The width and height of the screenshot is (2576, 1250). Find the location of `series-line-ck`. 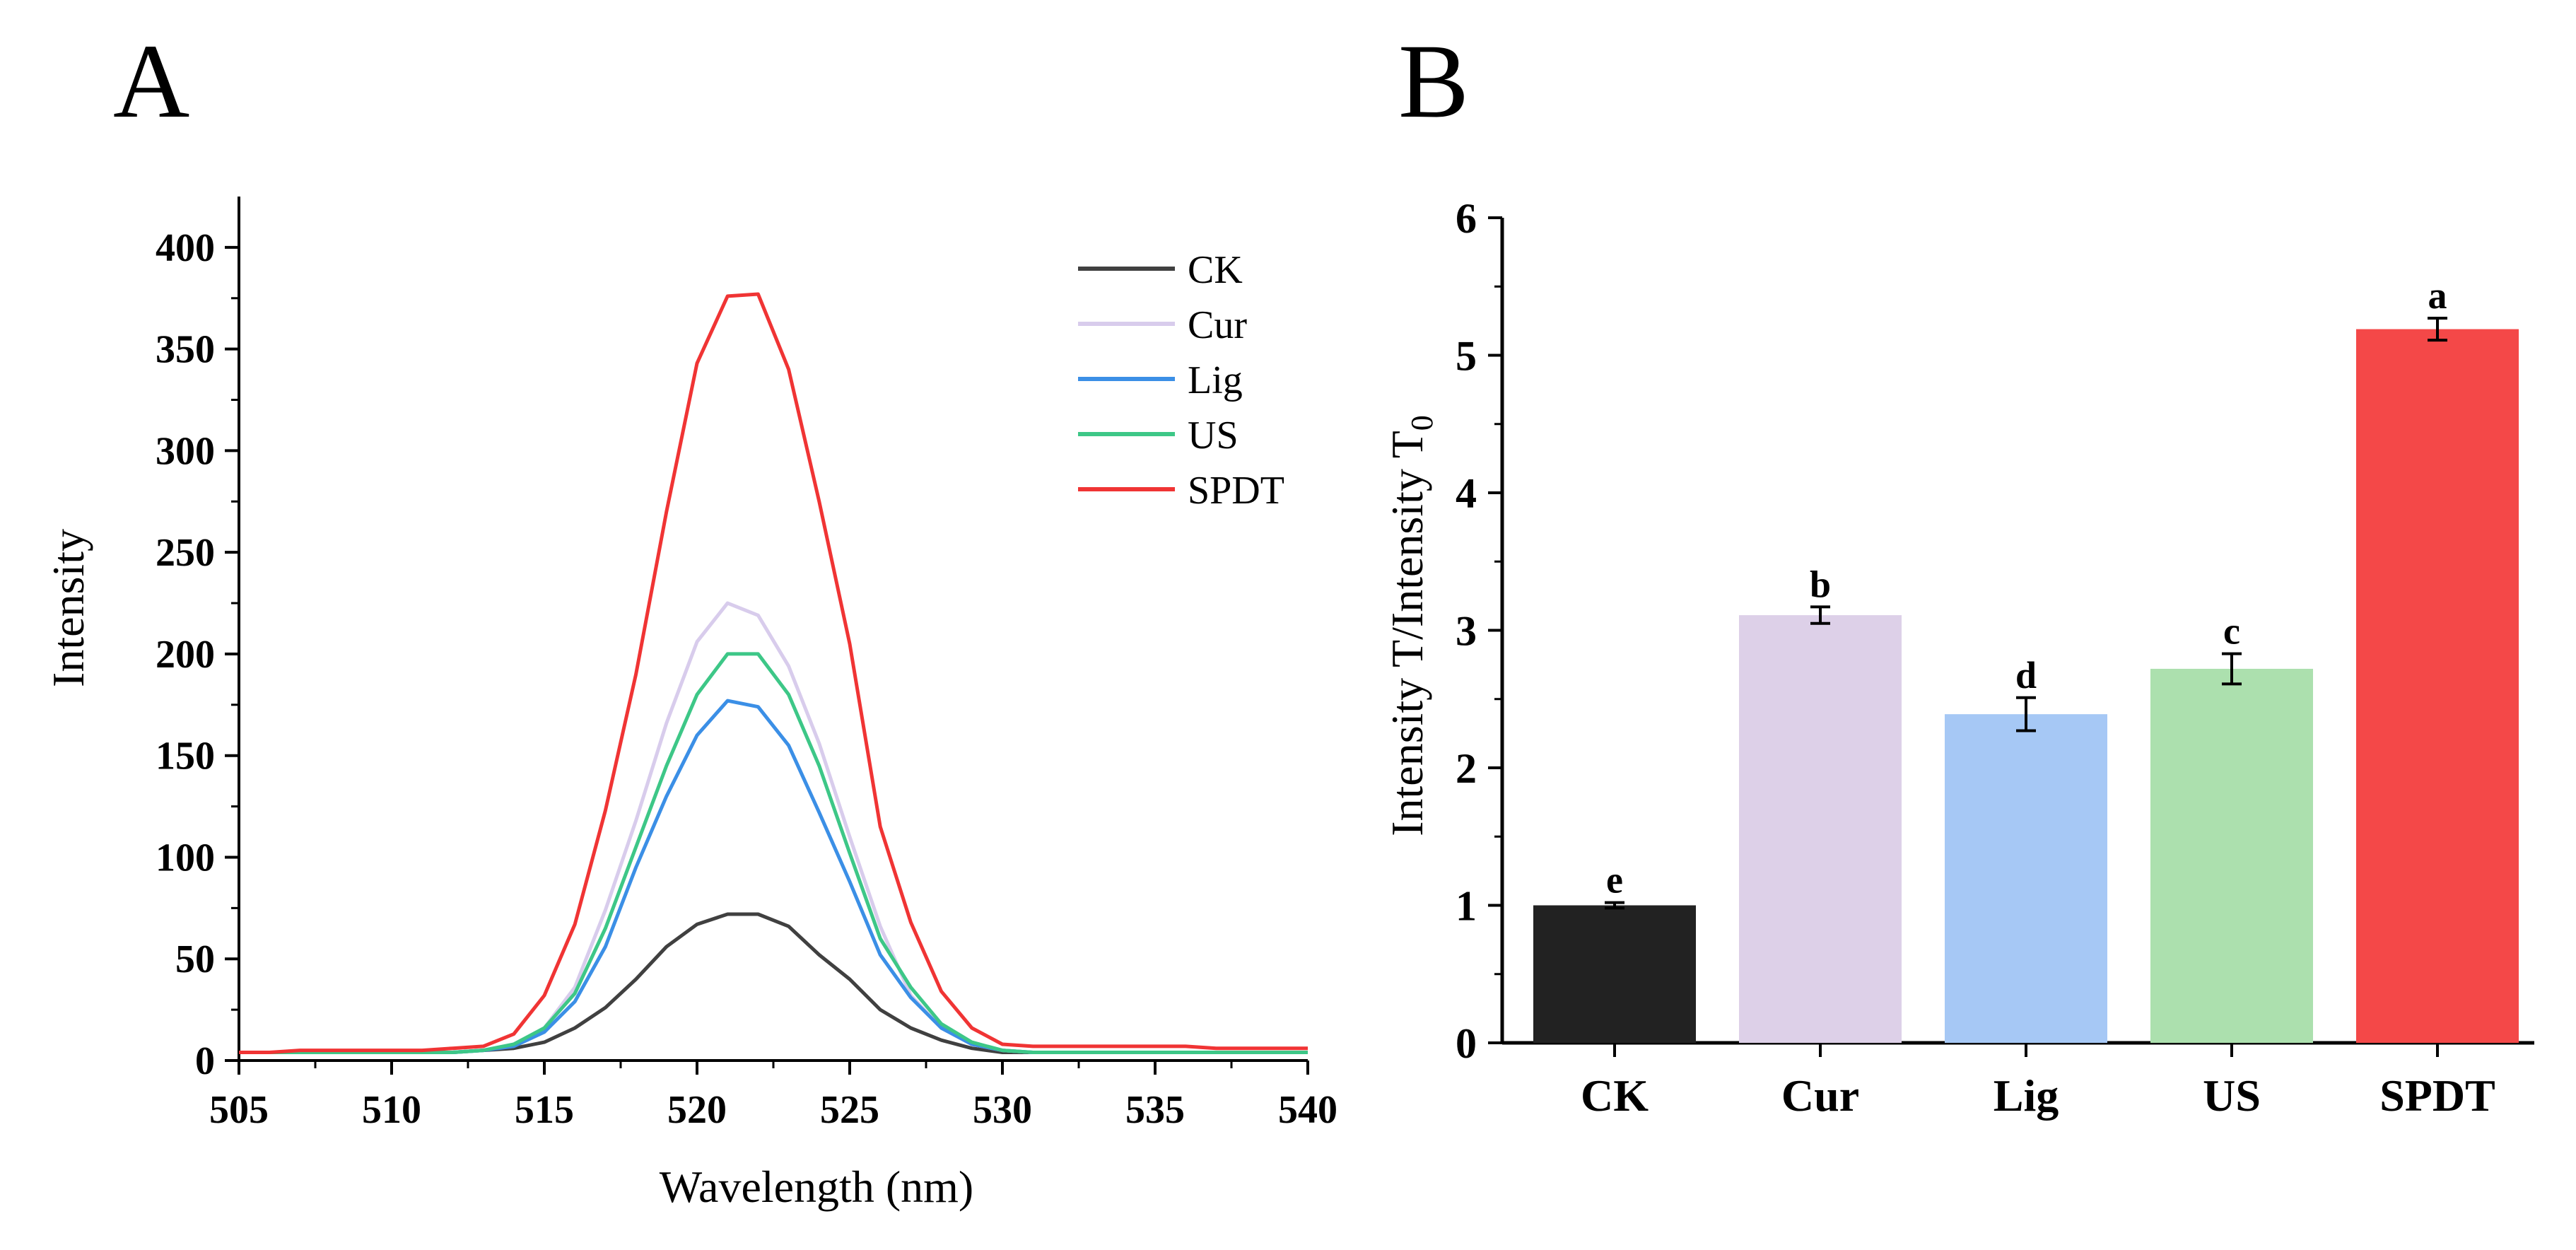

series-line-ck is located at coordinates (774, 983).